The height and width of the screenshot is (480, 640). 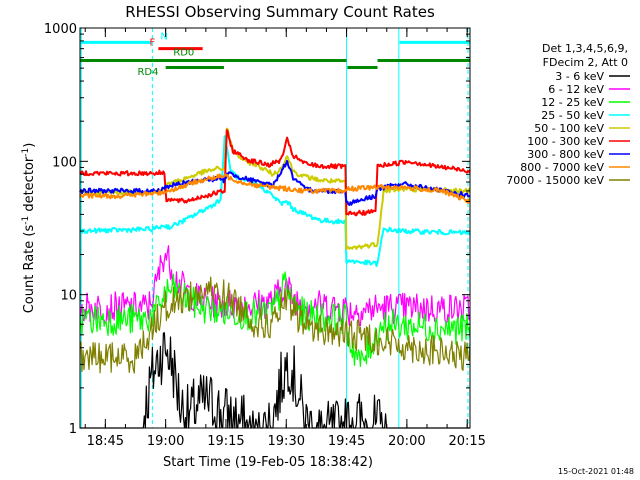 What do you see at coordinates (565, 154) in the screenshot?
I see `legend-label-7: 300 - 800 keV` at bounding box center [565, 154].